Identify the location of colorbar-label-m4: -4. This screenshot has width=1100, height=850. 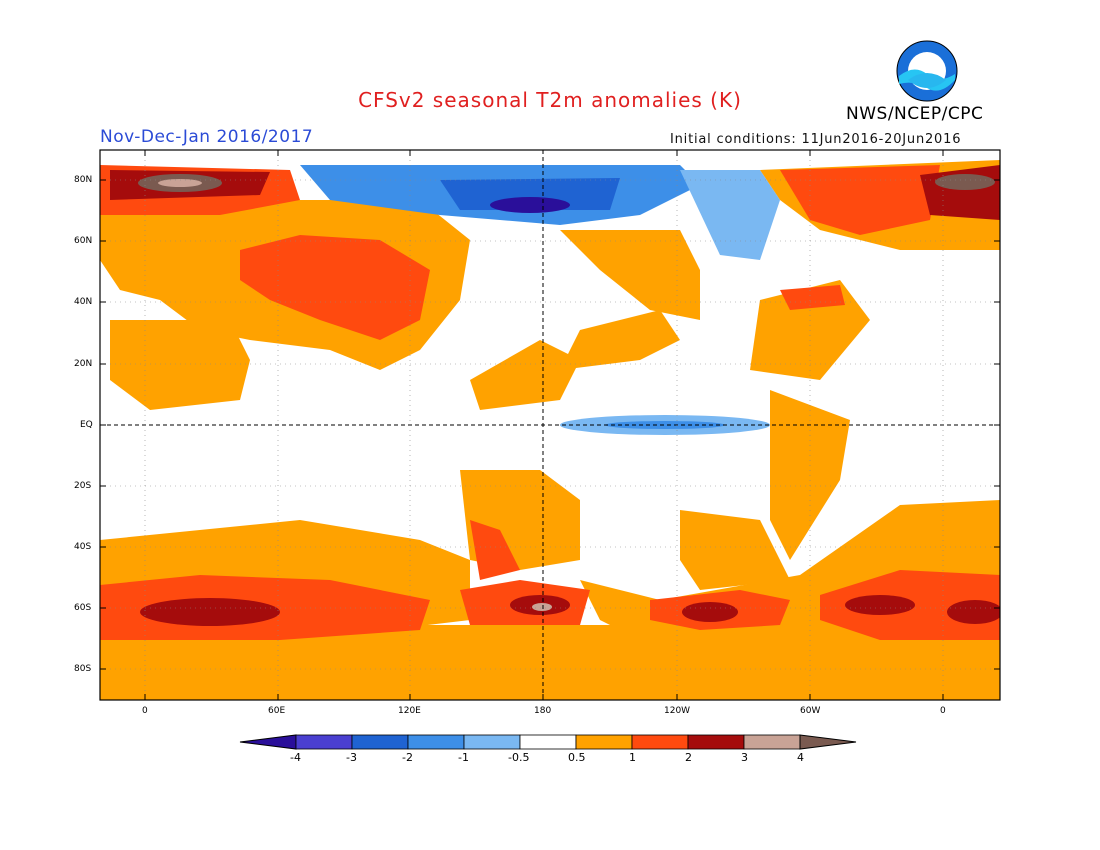
(295, 757).